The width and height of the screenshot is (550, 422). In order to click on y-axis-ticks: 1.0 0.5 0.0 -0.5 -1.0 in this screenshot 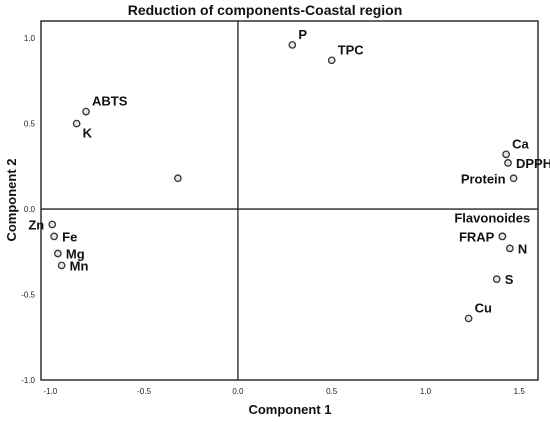, I will do `click(28, 209)`.